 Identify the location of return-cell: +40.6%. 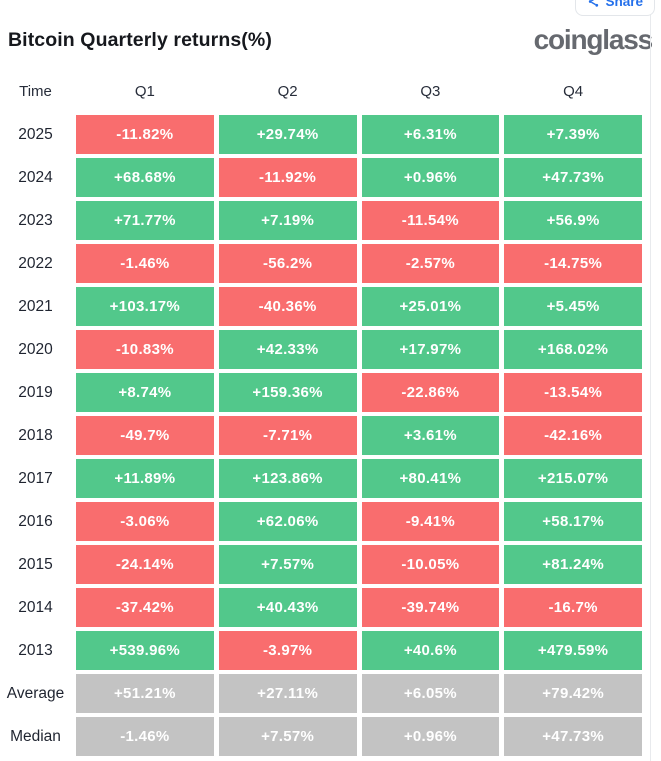
(430, 650).